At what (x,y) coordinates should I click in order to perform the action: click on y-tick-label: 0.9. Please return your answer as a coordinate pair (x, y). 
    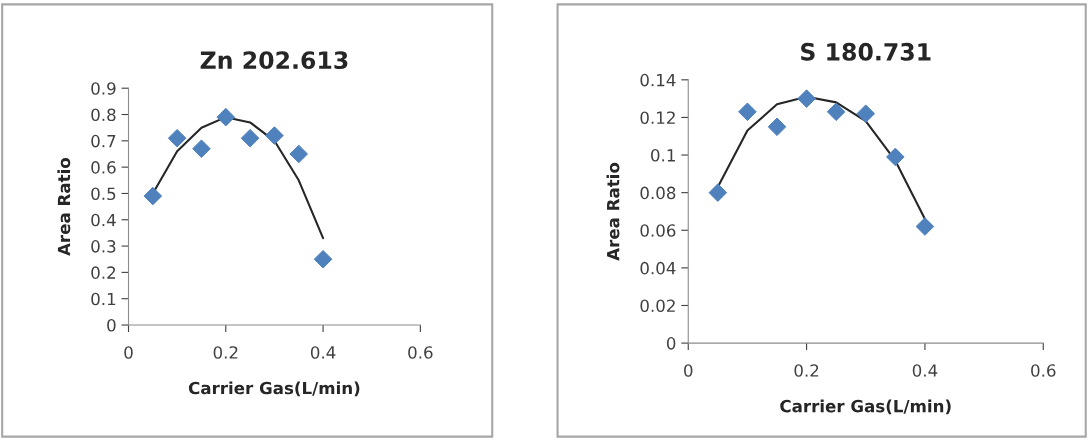
    Looking at the image, I should click on (103, 88).